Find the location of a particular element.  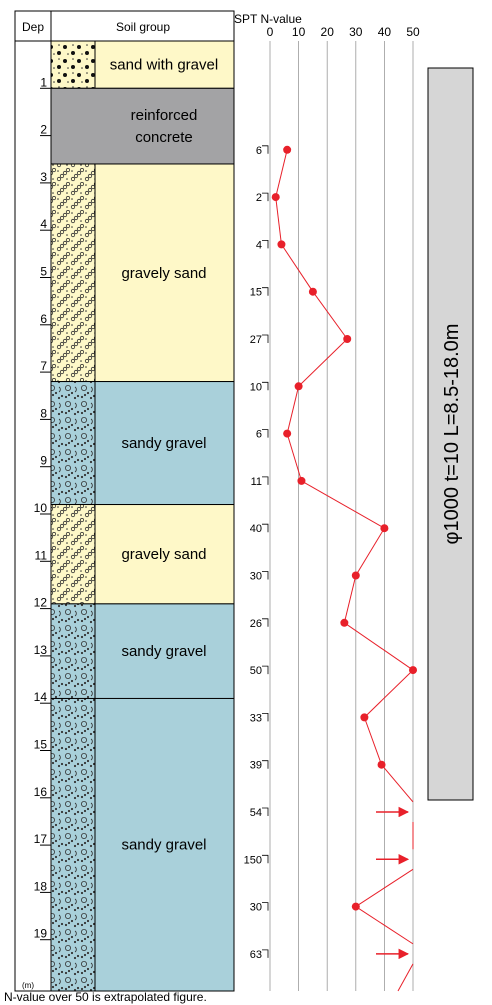

depth-label: 17 is located at coordinates (41, 839).